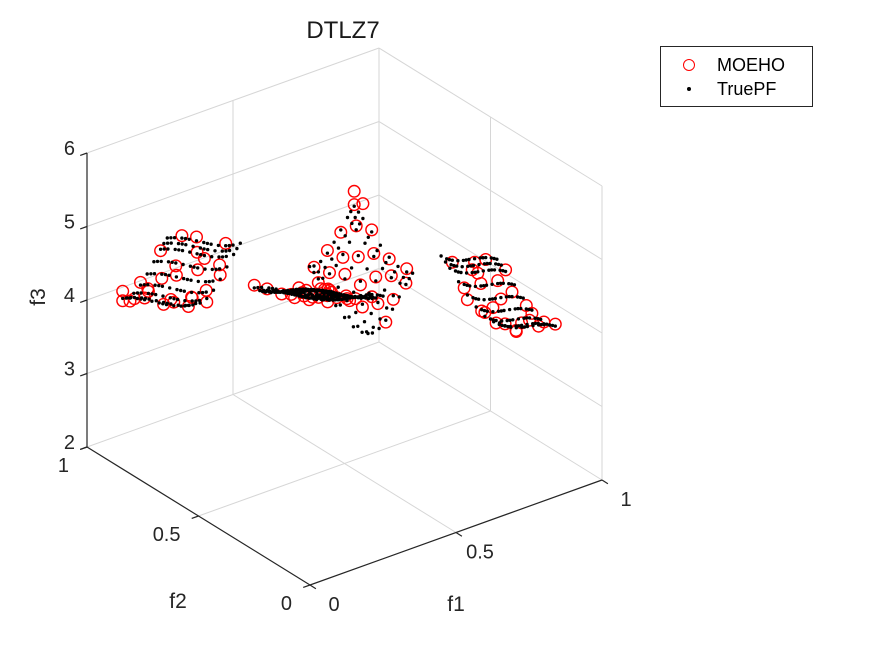 This screenshot has width=875, height=656. What do you see at coordinates (625, 500) in the screenshot?
I see `x-tick-label: 1` at bounding box center [625, 500].